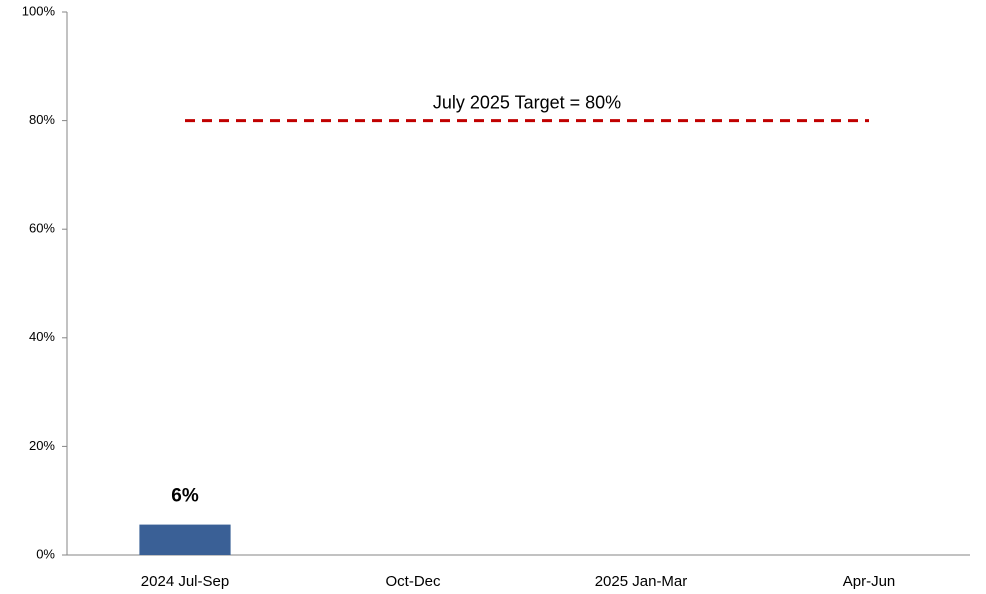 This screenshot has width=986, height=594. Describe the element at coordinates (185, 496) in the screenshot. I see `data-label: 6%` at that location.